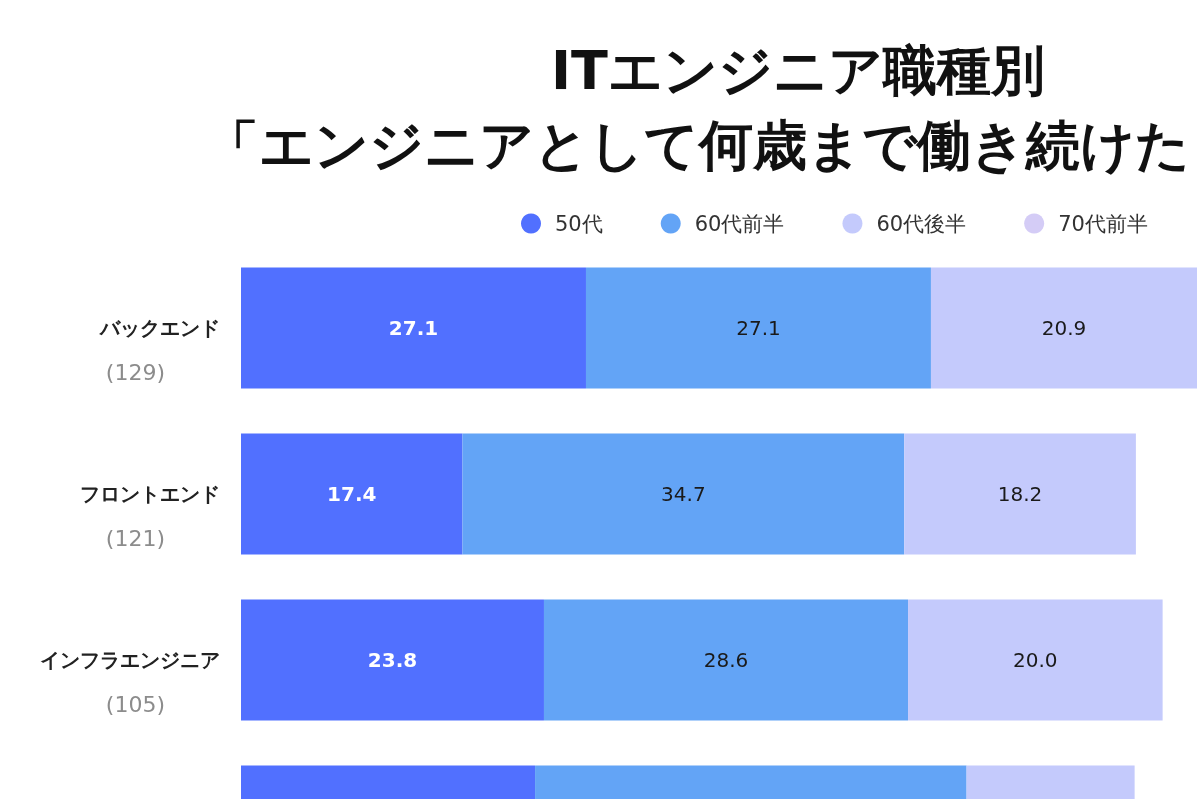 The height and width of the screenshot is (799, 1200). I want to click on data-label: 23.8, so click(392, 660).